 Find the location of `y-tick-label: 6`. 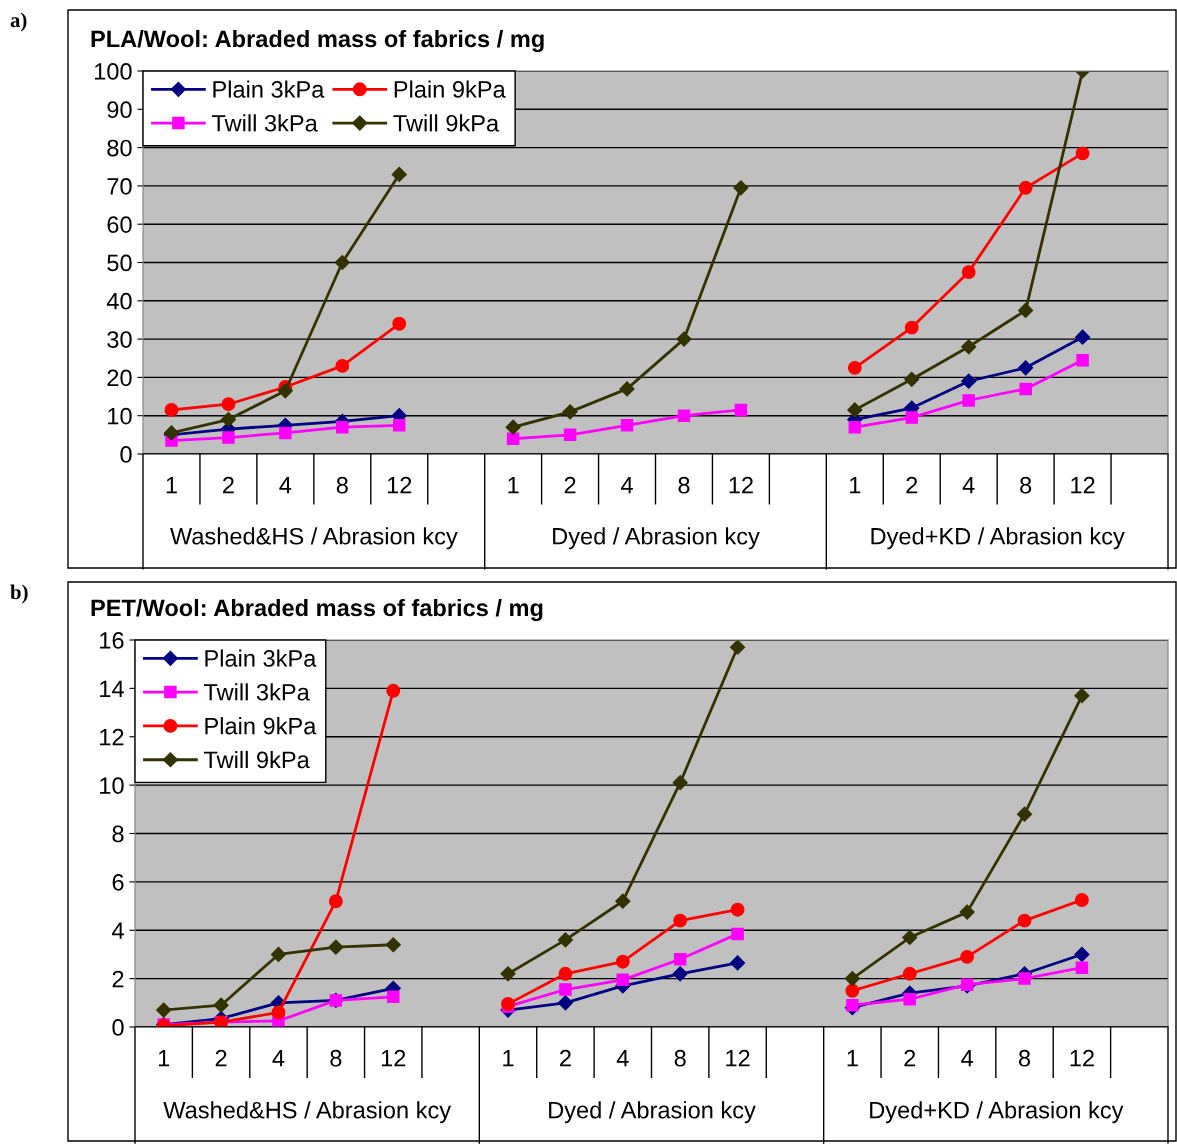

y-tick-label: 6 is located at coordinates (118, 882).